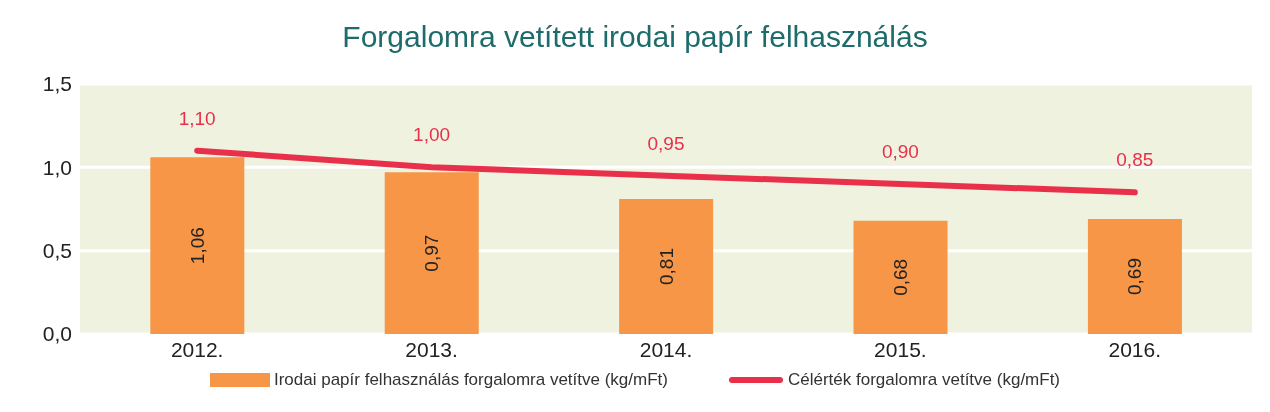  Describe the element at coordinates (197, 349) in the screenshot. I see `x-tick-label: 2012.` at that location.